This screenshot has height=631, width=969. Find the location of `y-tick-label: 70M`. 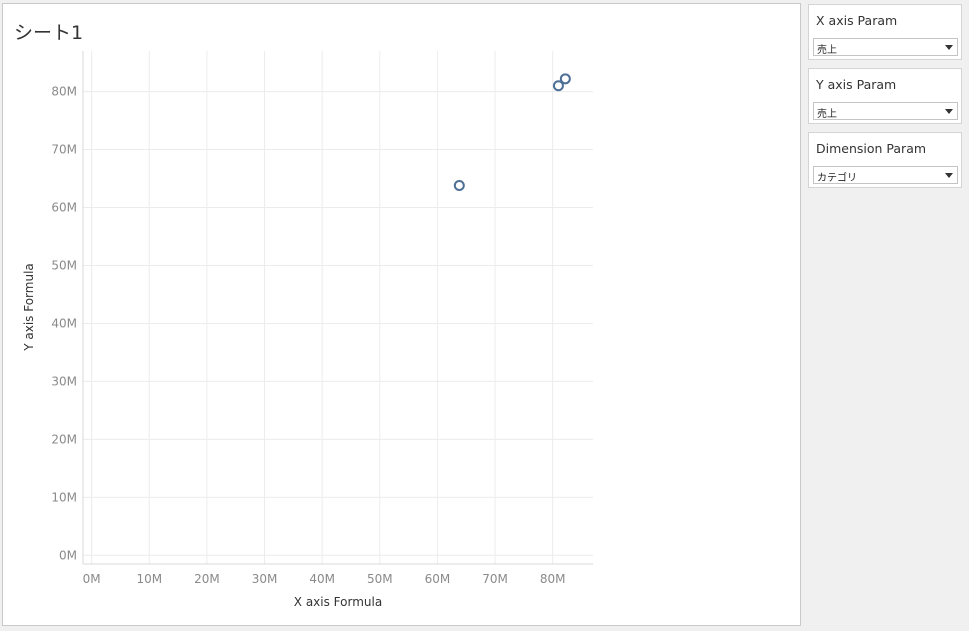

y-tick-label: 70M is located at coordinates (64, 150).